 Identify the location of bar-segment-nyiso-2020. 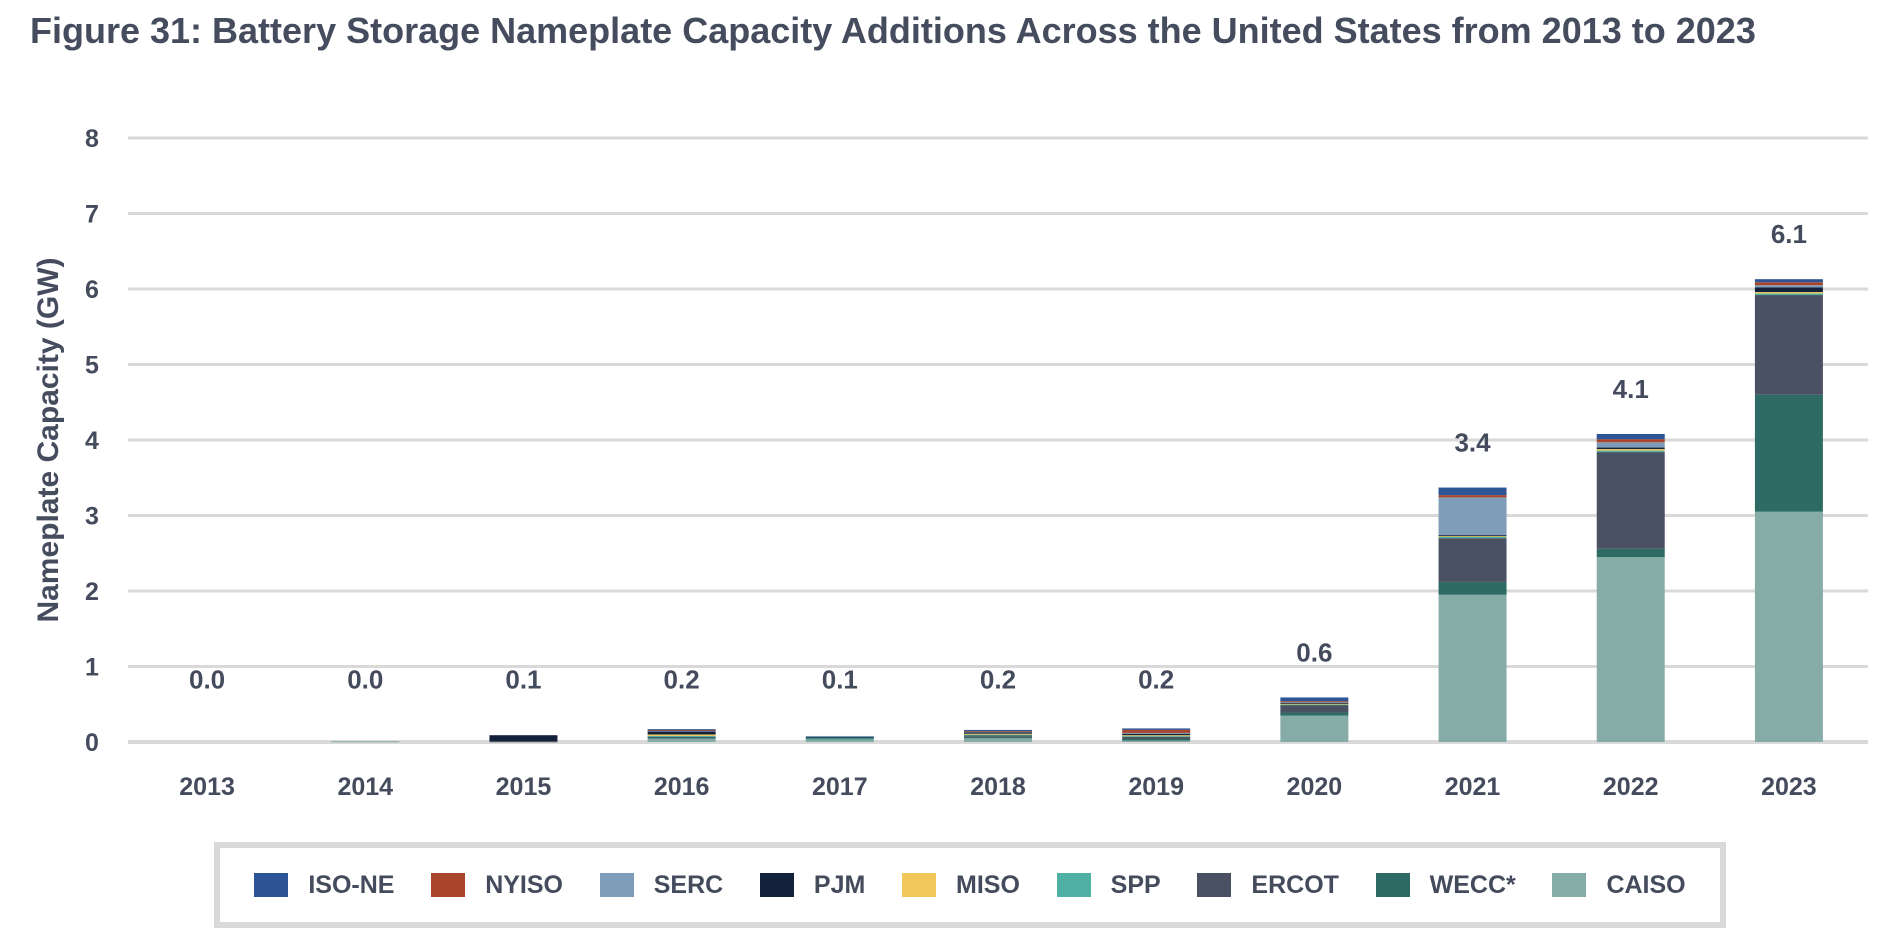
(1314, 702).